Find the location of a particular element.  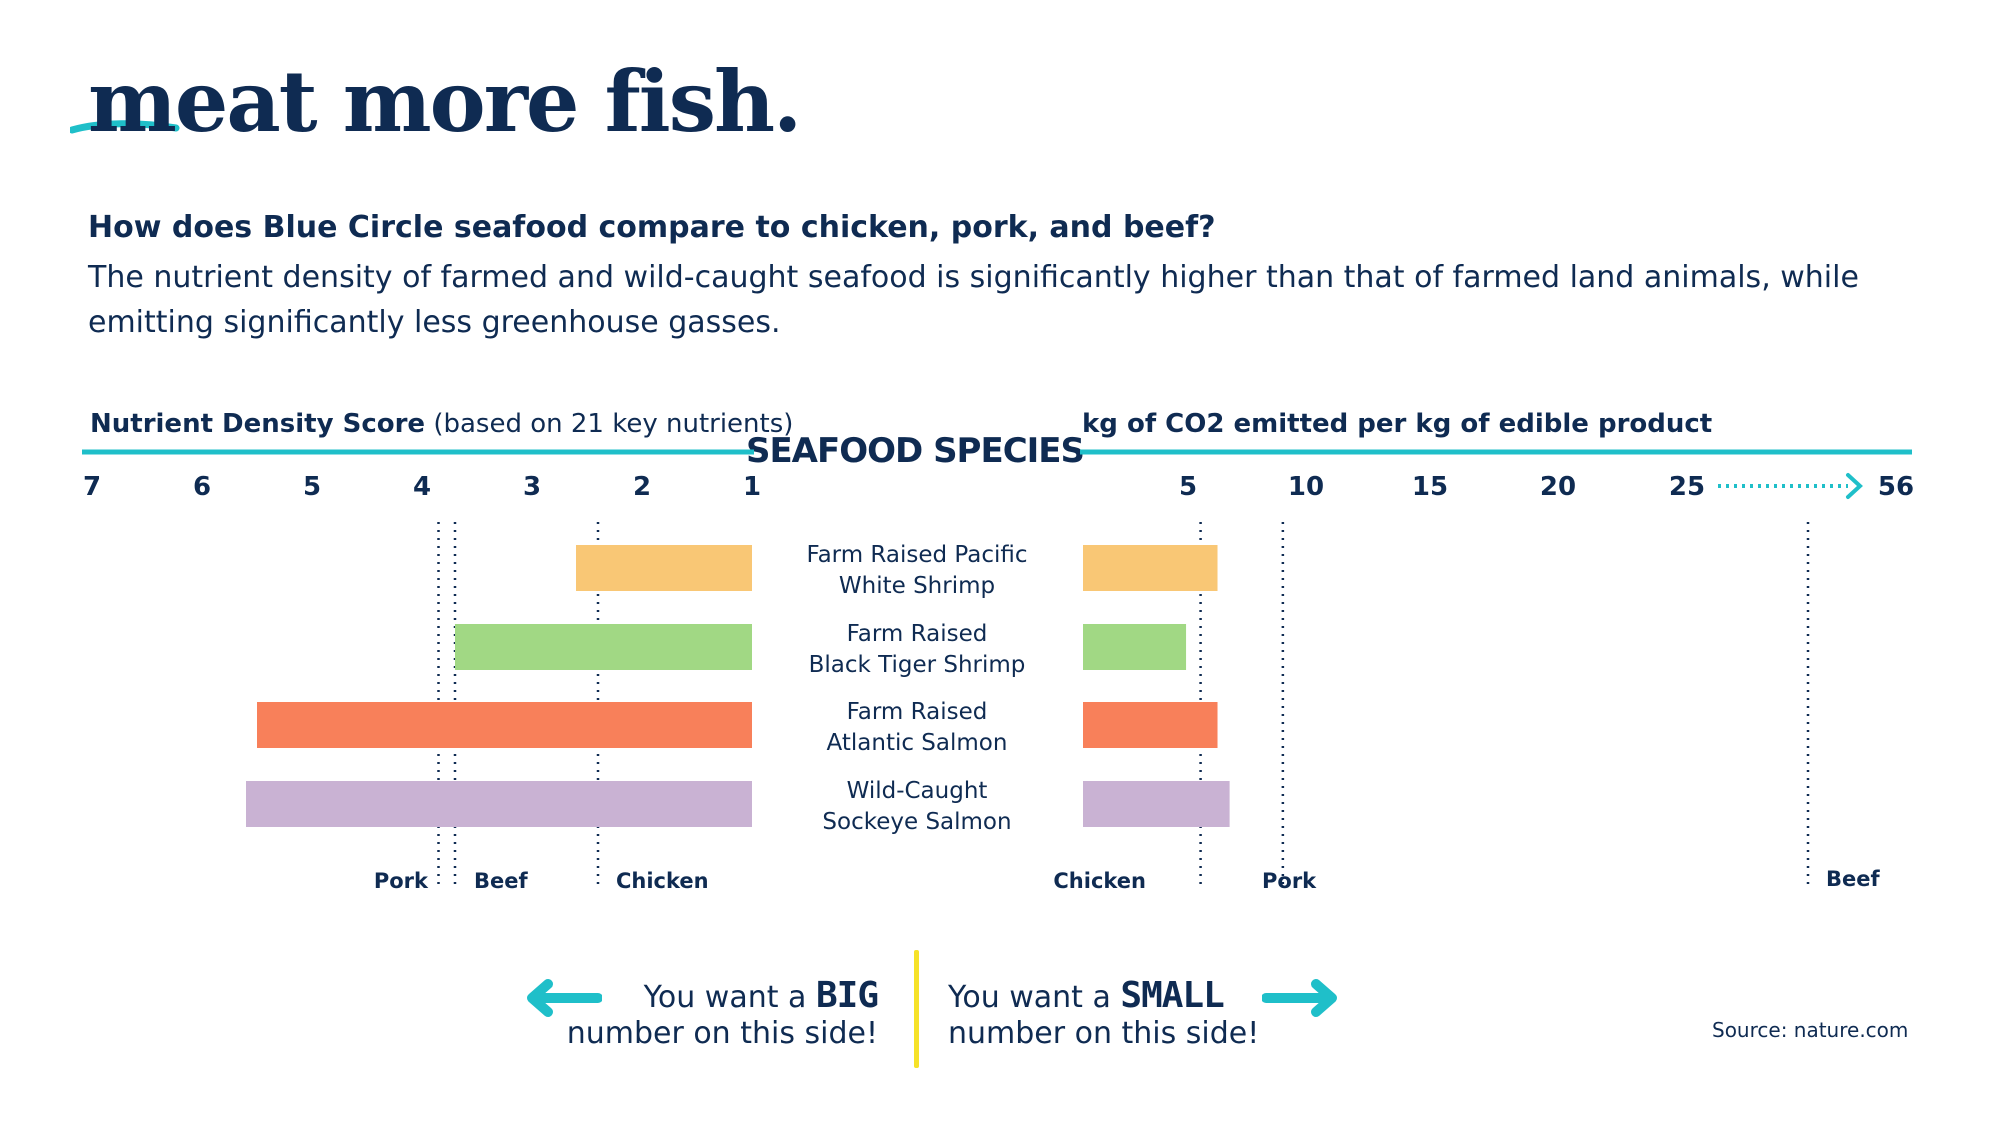

right-tick-label: 10 is located at coordinates (1306, 487).